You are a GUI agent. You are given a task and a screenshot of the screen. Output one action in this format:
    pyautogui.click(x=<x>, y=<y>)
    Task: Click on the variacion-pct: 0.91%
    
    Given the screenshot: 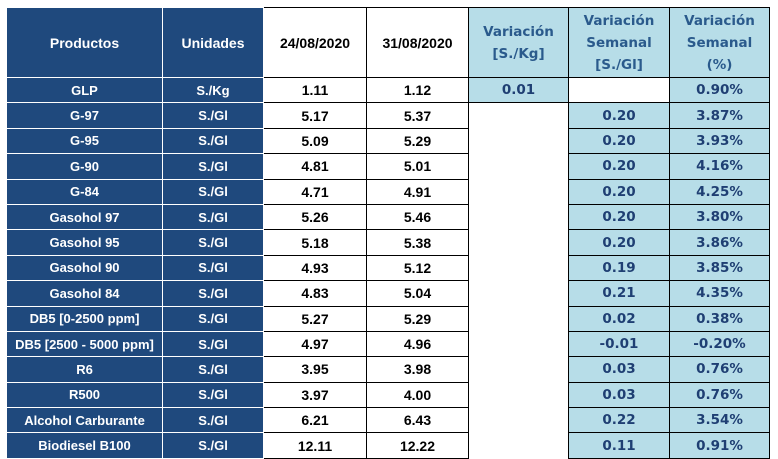 What is the action you would take?
    pyautogui.click(x=719, y=445)
    